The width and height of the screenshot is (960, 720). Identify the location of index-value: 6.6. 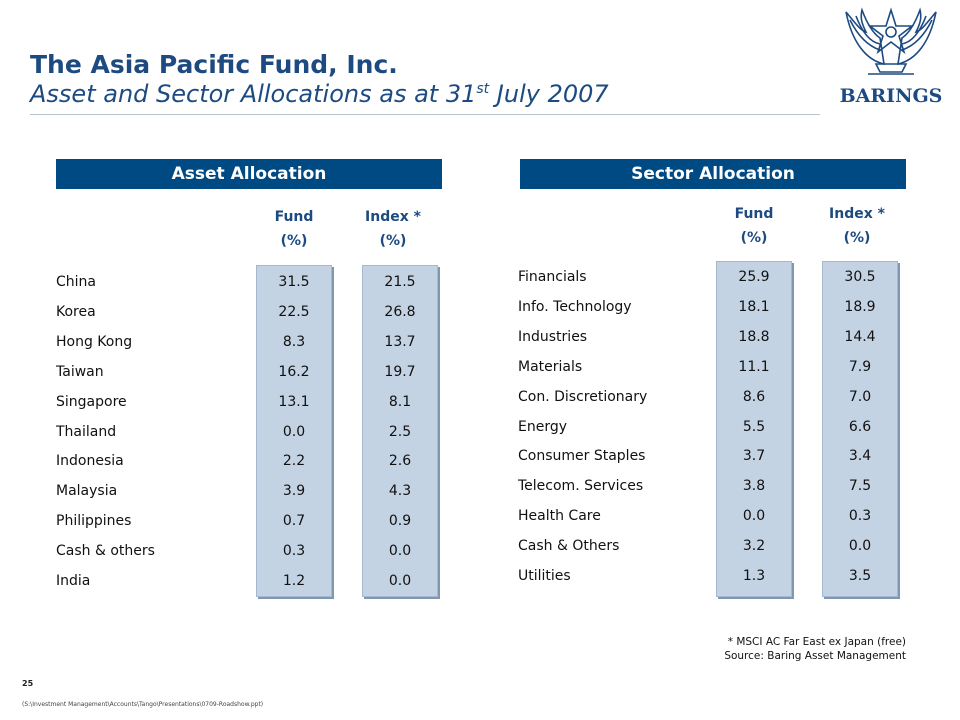
(860, 426).